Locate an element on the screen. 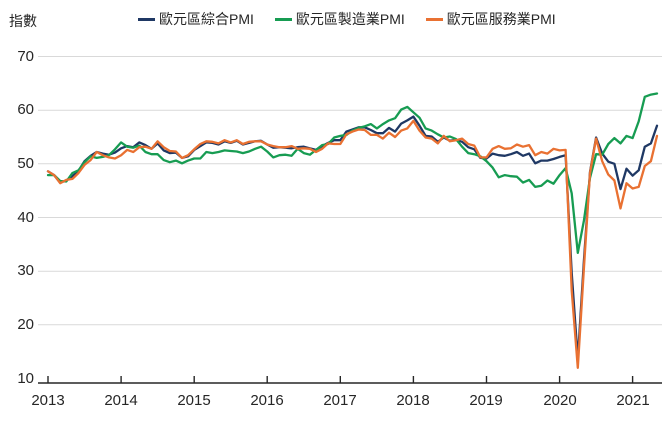 The image size is (672, 440). manufacturing-line-swatch-icon is located at coordinates (283, 19).